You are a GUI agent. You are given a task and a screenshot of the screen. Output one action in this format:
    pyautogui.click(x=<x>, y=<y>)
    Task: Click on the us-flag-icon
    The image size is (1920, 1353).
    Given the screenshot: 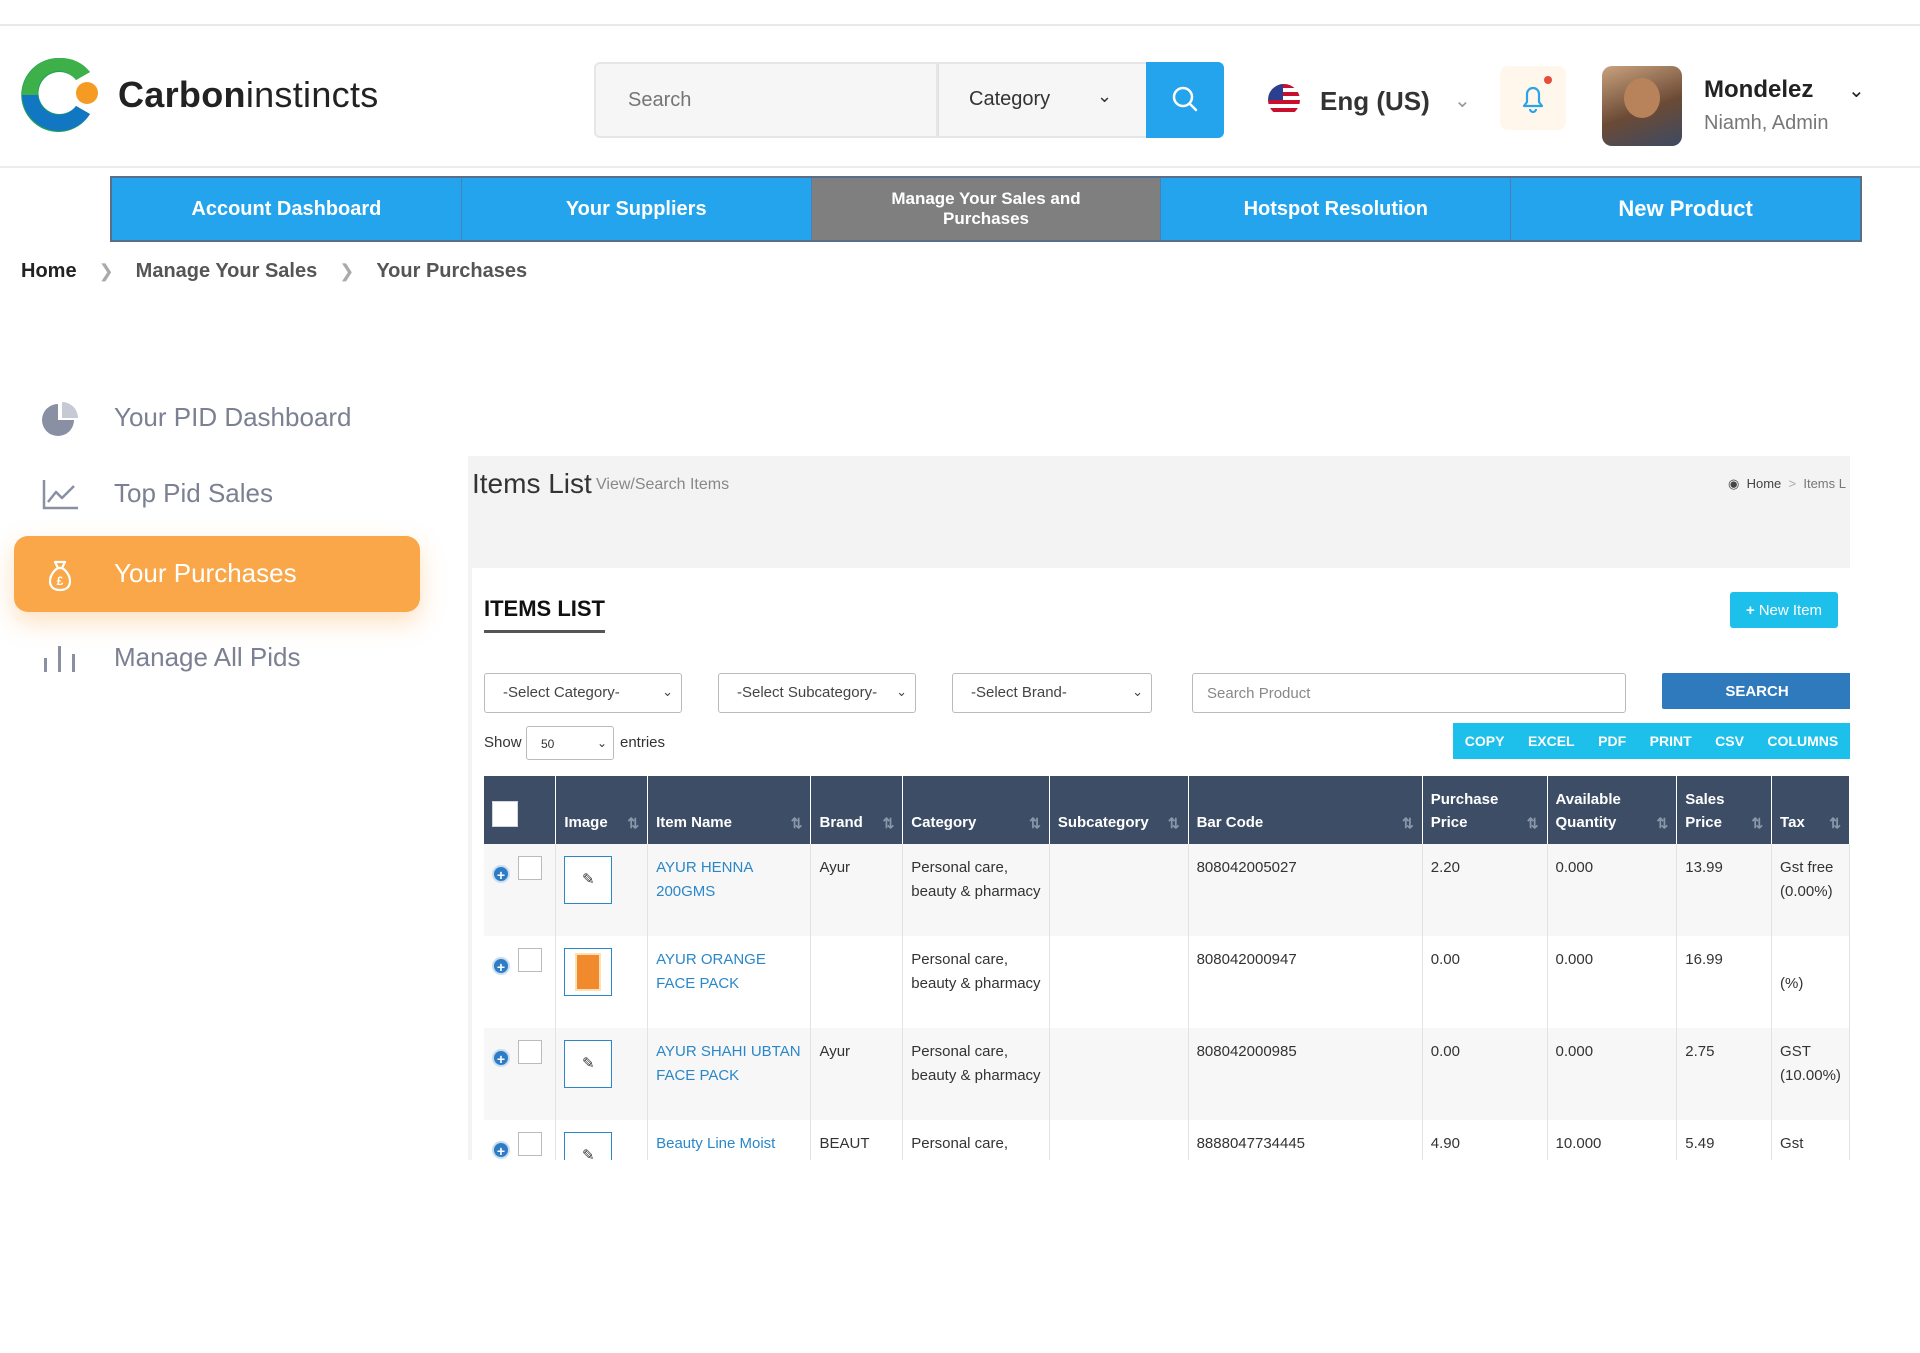 What is the action you would take?
    pyautogui.click(x=1284, y=100)
    